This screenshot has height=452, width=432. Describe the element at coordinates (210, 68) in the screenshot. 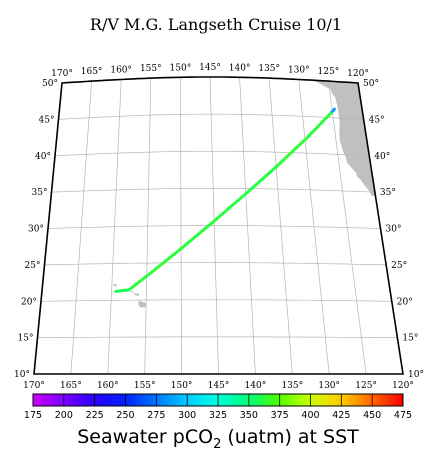

I see `lon-label-top: 145°` at that location.